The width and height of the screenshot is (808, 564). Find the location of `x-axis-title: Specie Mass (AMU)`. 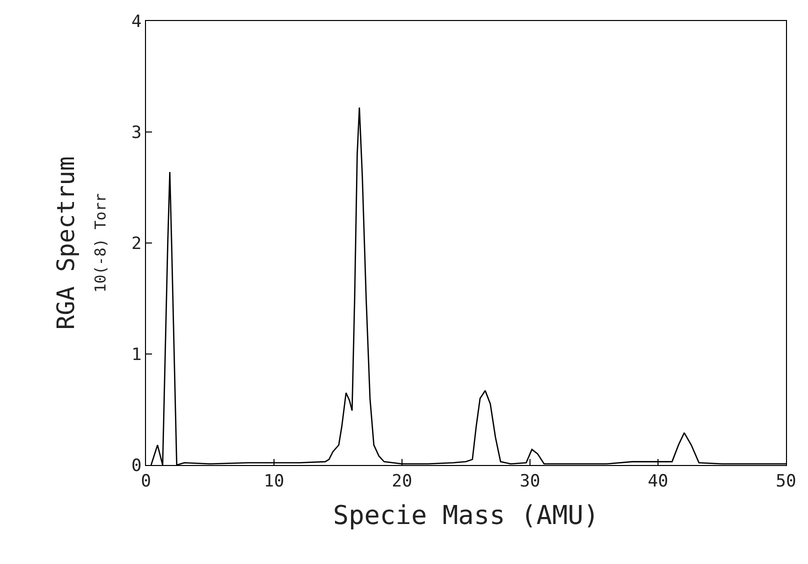

x-axis-title: Specie Mass (AMU) is located at coordinates (466, 516).